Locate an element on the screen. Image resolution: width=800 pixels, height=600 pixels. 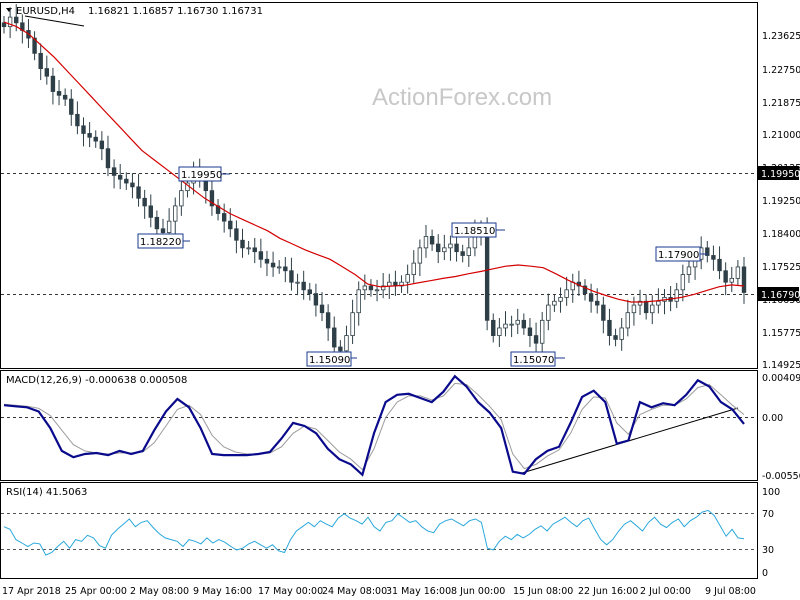
price-tag: 1.16790 is located at coordinates (780, 295).